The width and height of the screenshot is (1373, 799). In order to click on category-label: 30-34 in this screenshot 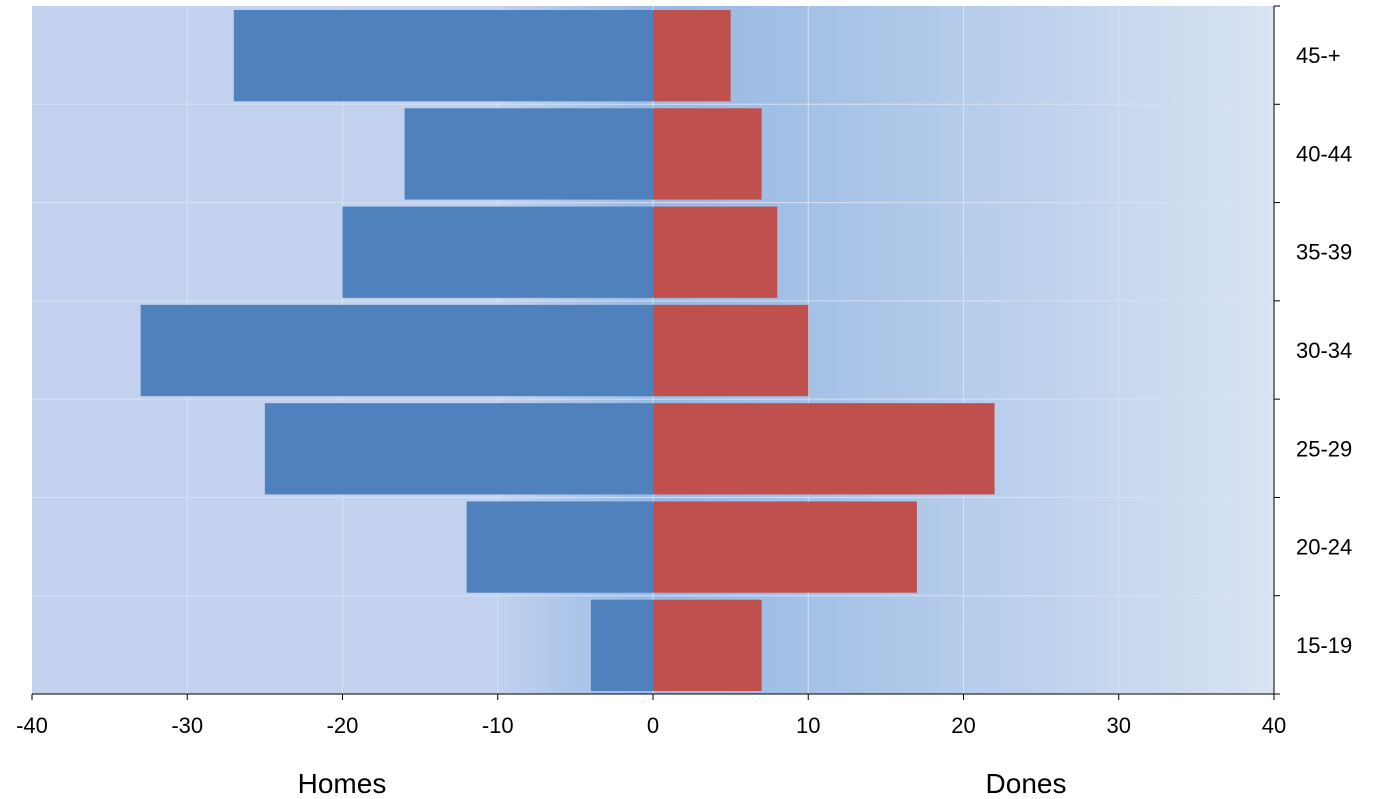, I will do `click(1324, 350)`.